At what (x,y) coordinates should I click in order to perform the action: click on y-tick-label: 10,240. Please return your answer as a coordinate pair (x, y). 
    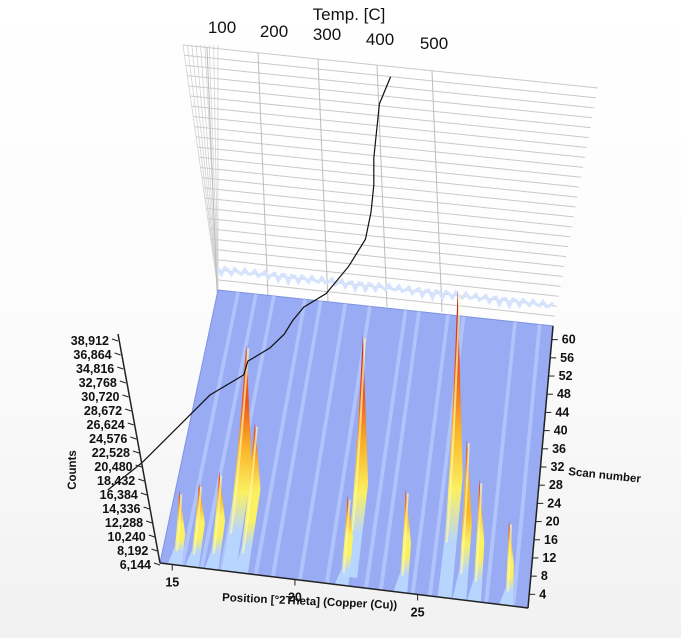
    Looking at the image, I should click on (127, 537).